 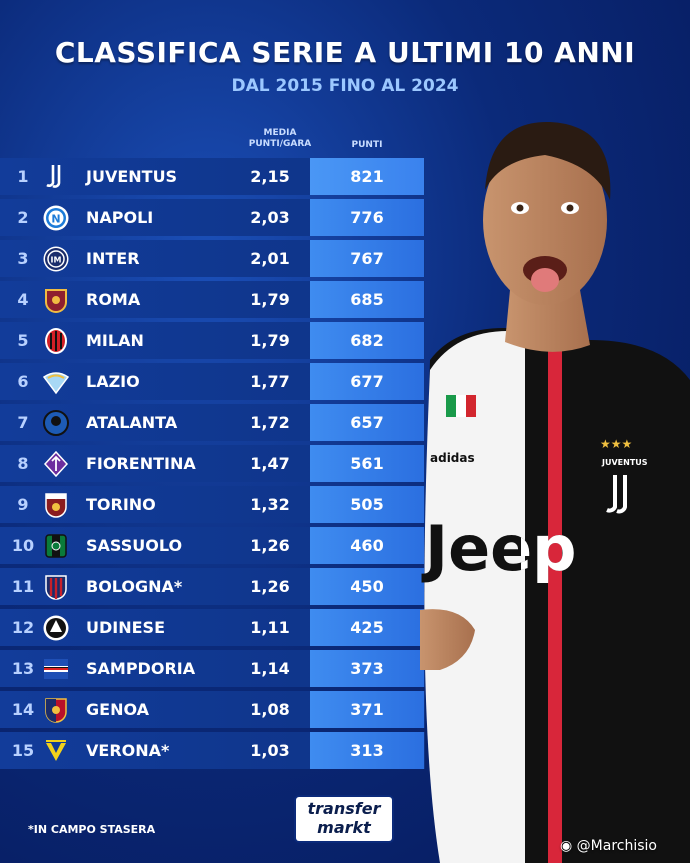 I want to click on table-row: 6 LAZIO 1,77 677, so click(x=212, y=381).